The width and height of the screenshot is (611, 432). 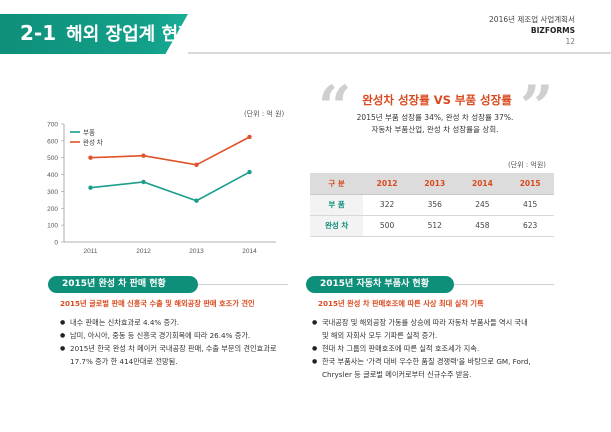 I want to click on y-tick-label: 200, so click(x=52, y=209).